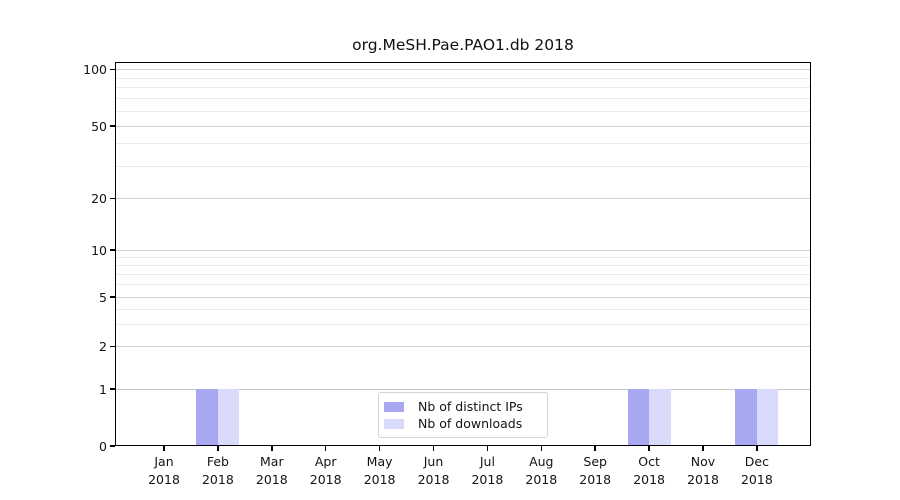 The height and width of the screenshot is (500, 900). I want to click on legend-label-downloads: Nb of downloads, so click(470, 423).